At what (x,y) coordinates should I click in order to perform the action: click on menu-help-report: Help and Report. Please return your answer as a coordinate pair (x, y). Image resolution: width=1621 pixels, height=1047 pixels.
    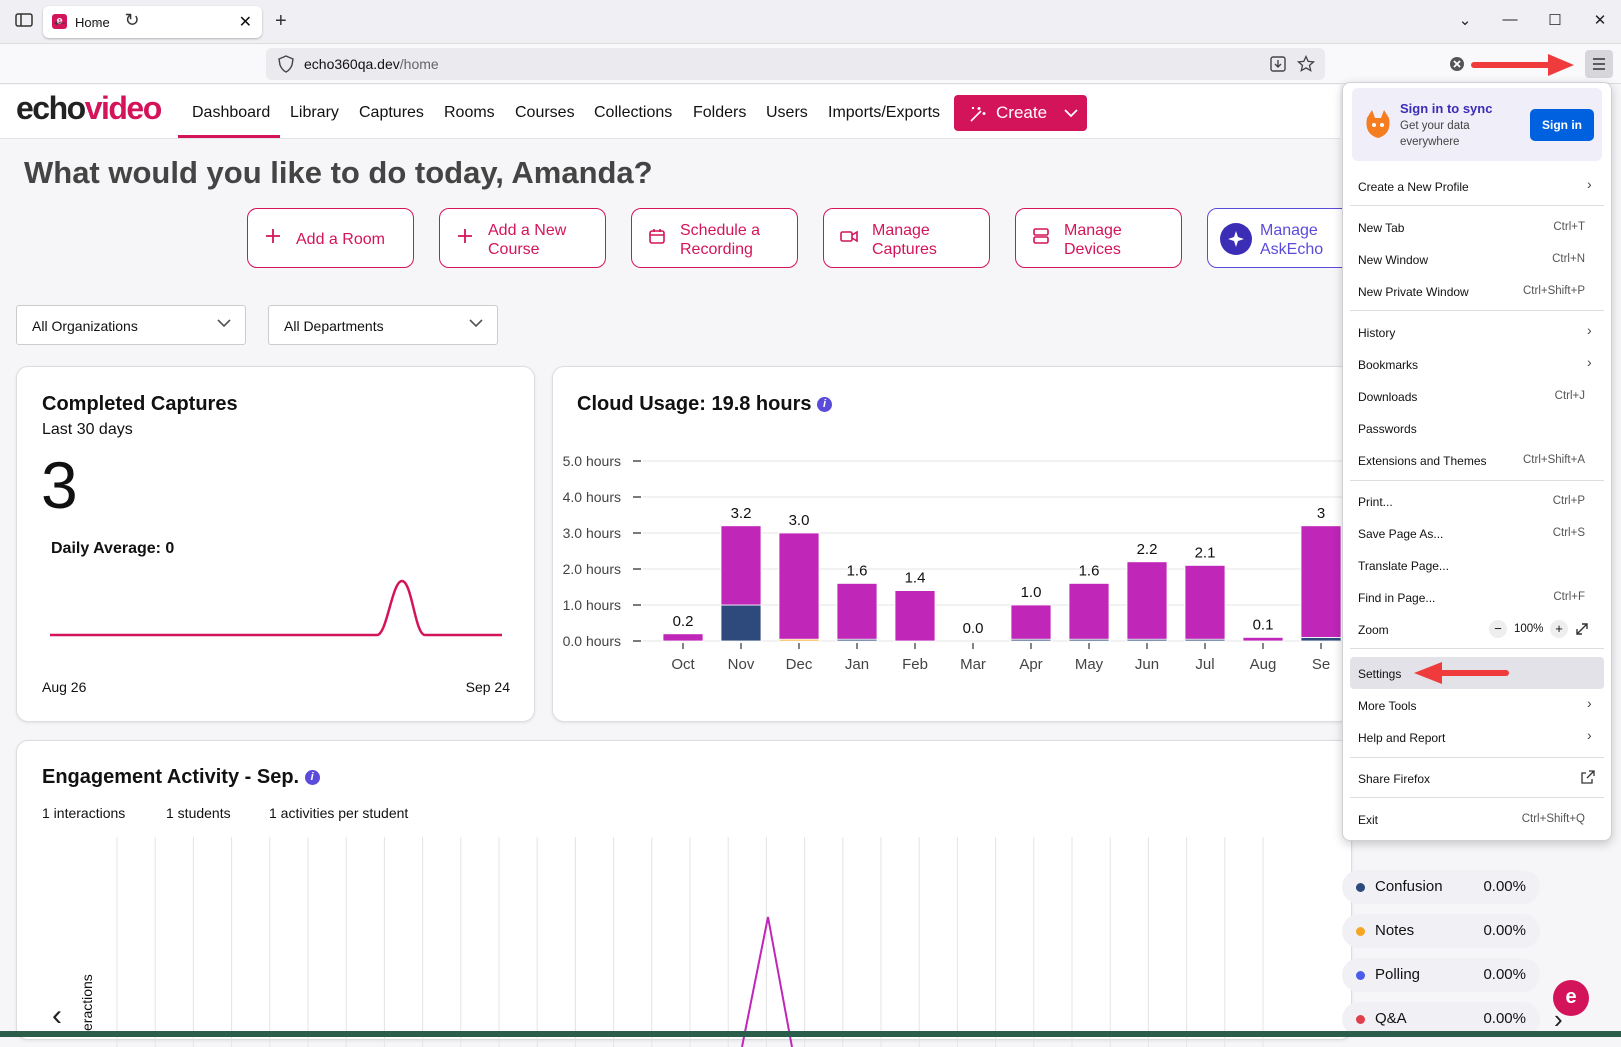
    Looking at the image, I should click on (1402, 738).